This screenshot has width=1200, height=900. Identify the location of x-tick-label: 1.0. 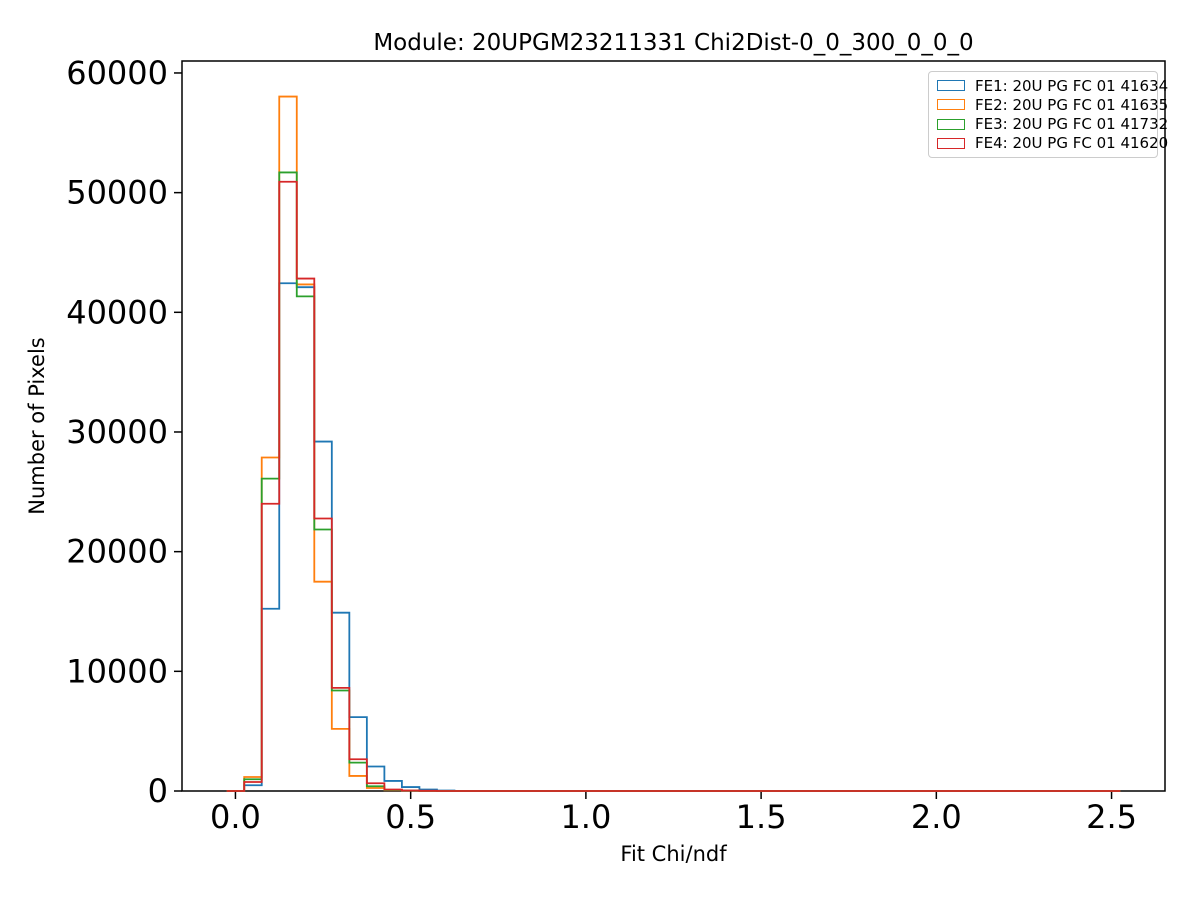
(585, 817).